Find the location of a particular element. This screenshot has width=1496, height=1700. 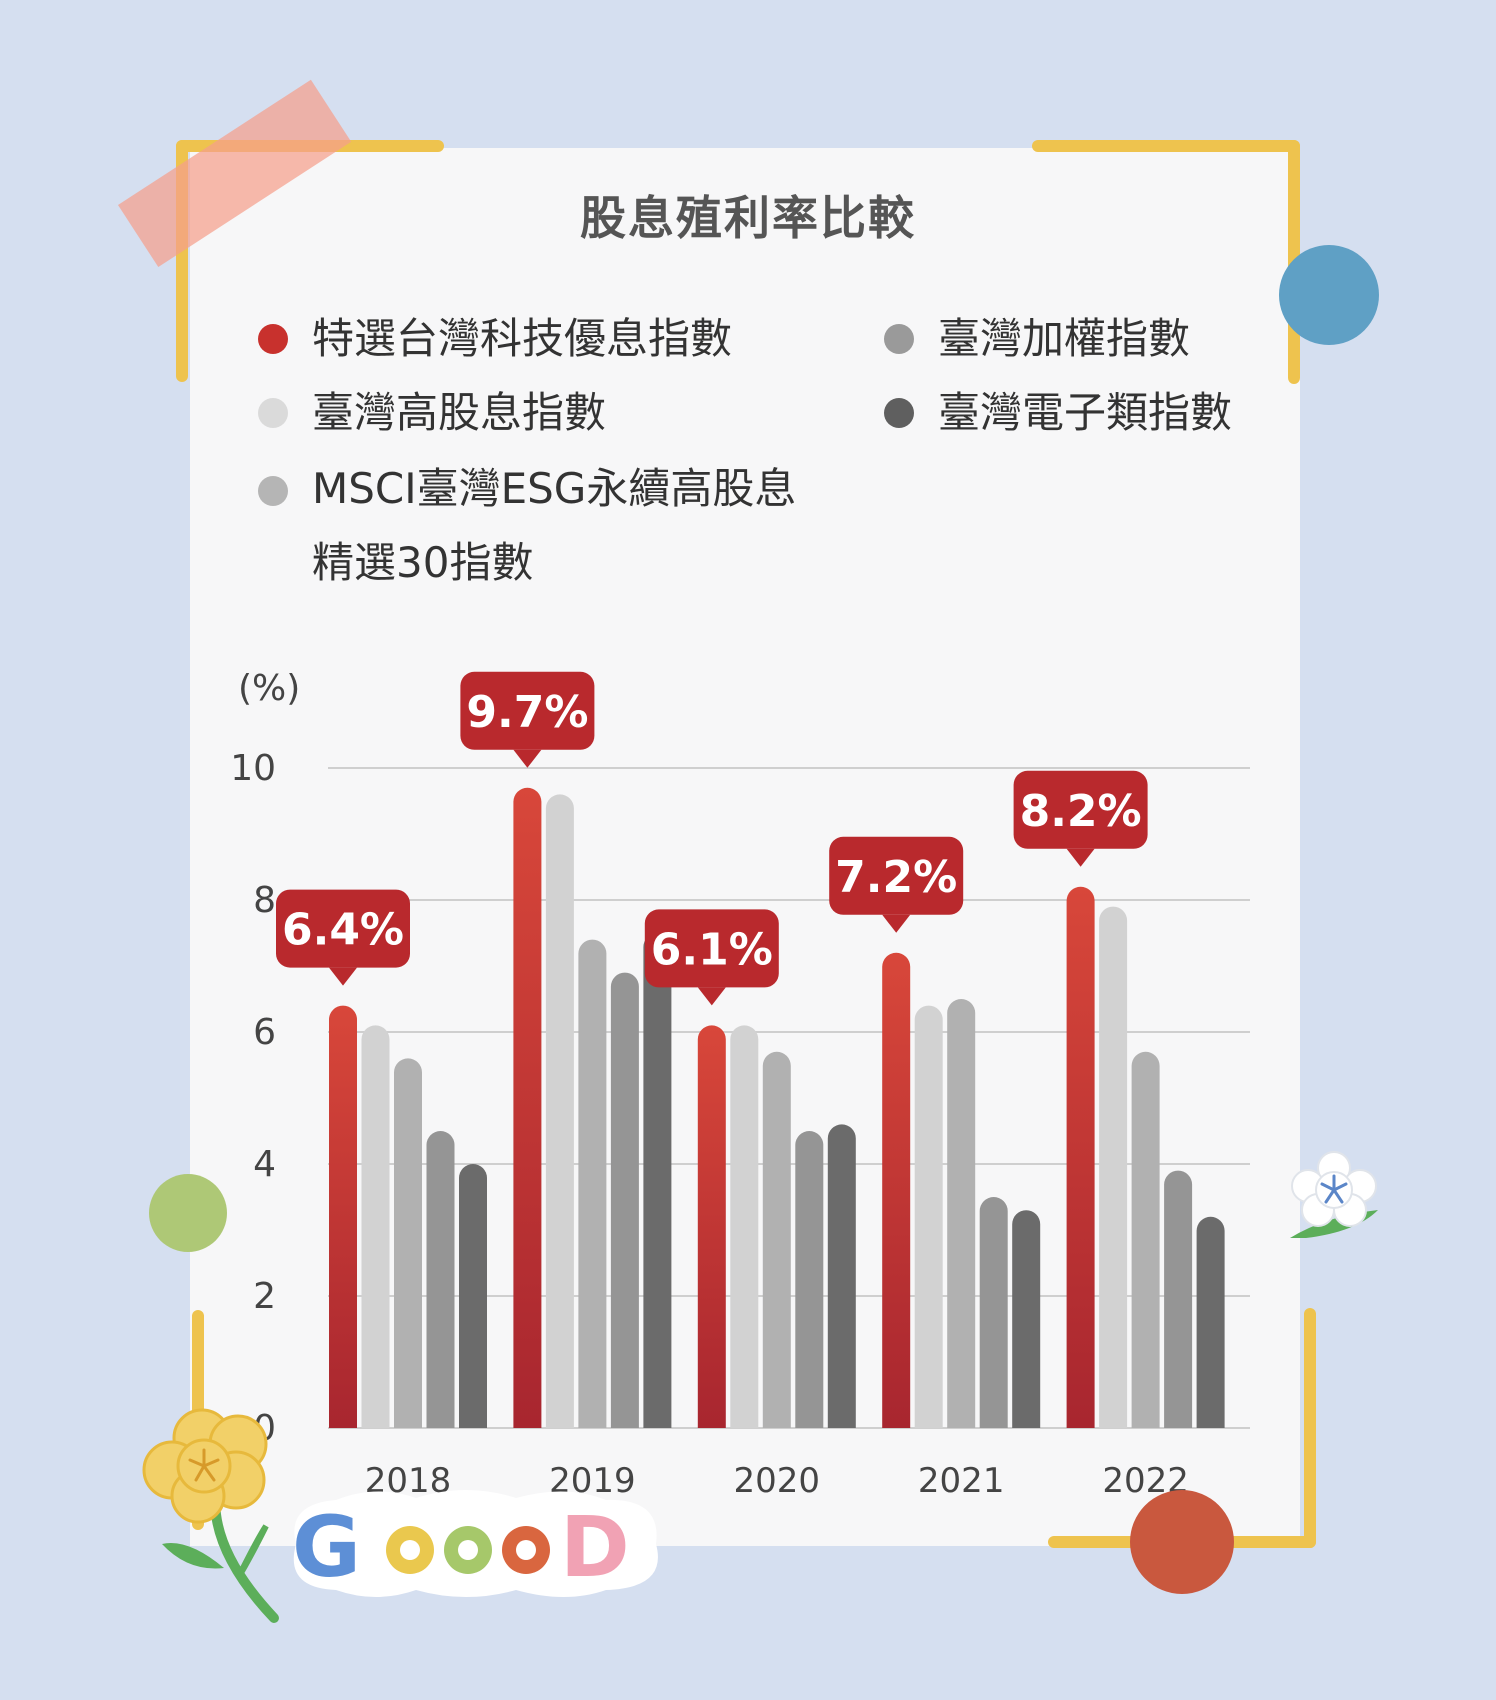

value-callout: 7.2% is located at coordinates (896, 884).